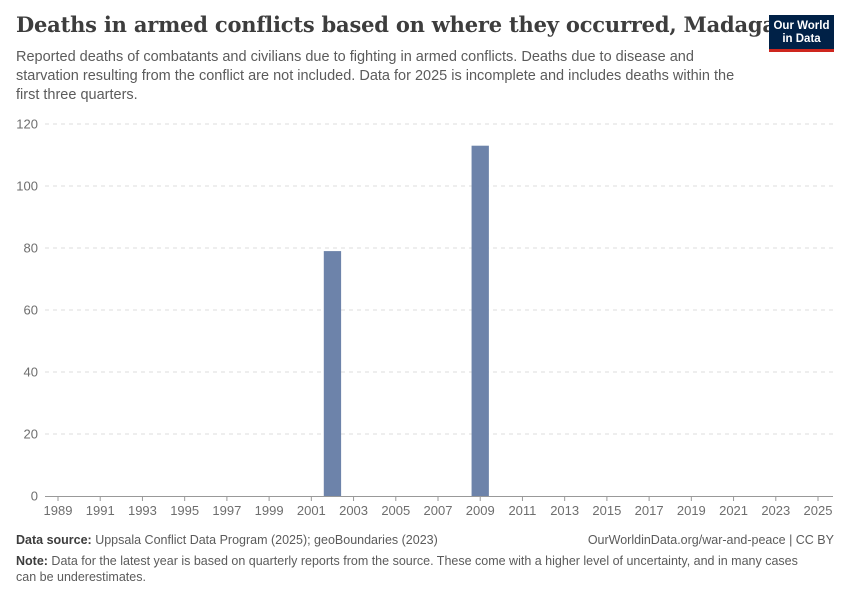 The image size is (850, 600). I want to click on owid-logo: Our World in Data, so click(801, 33).